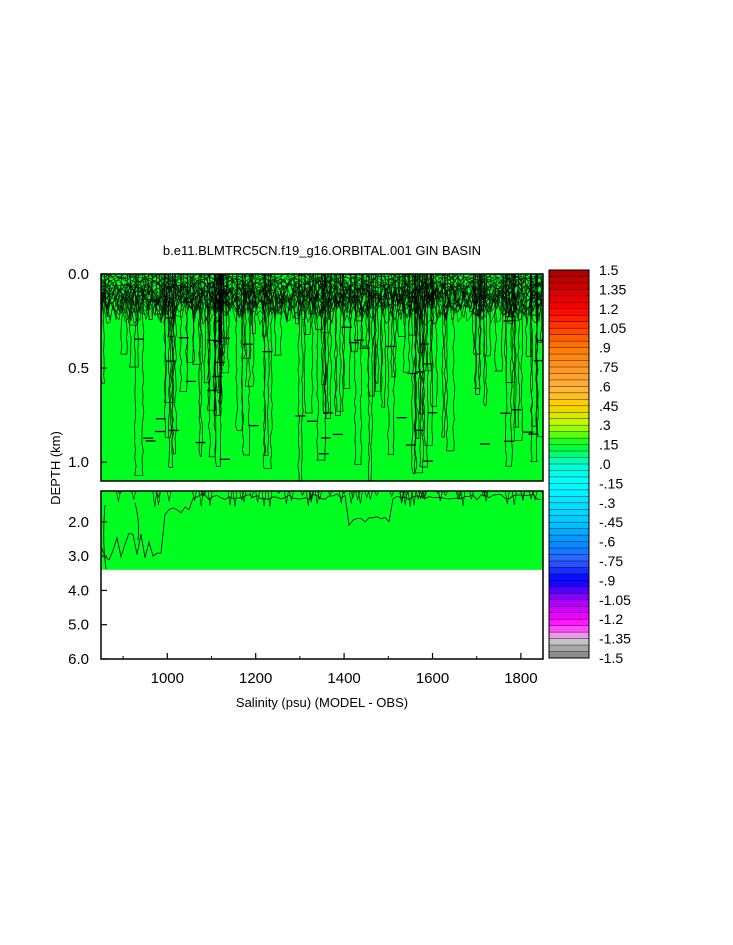  What do you see at coordinates (343, 678) in the screenshot?
I see `x-tick-label: 1400` at bounding box center [343, 678].